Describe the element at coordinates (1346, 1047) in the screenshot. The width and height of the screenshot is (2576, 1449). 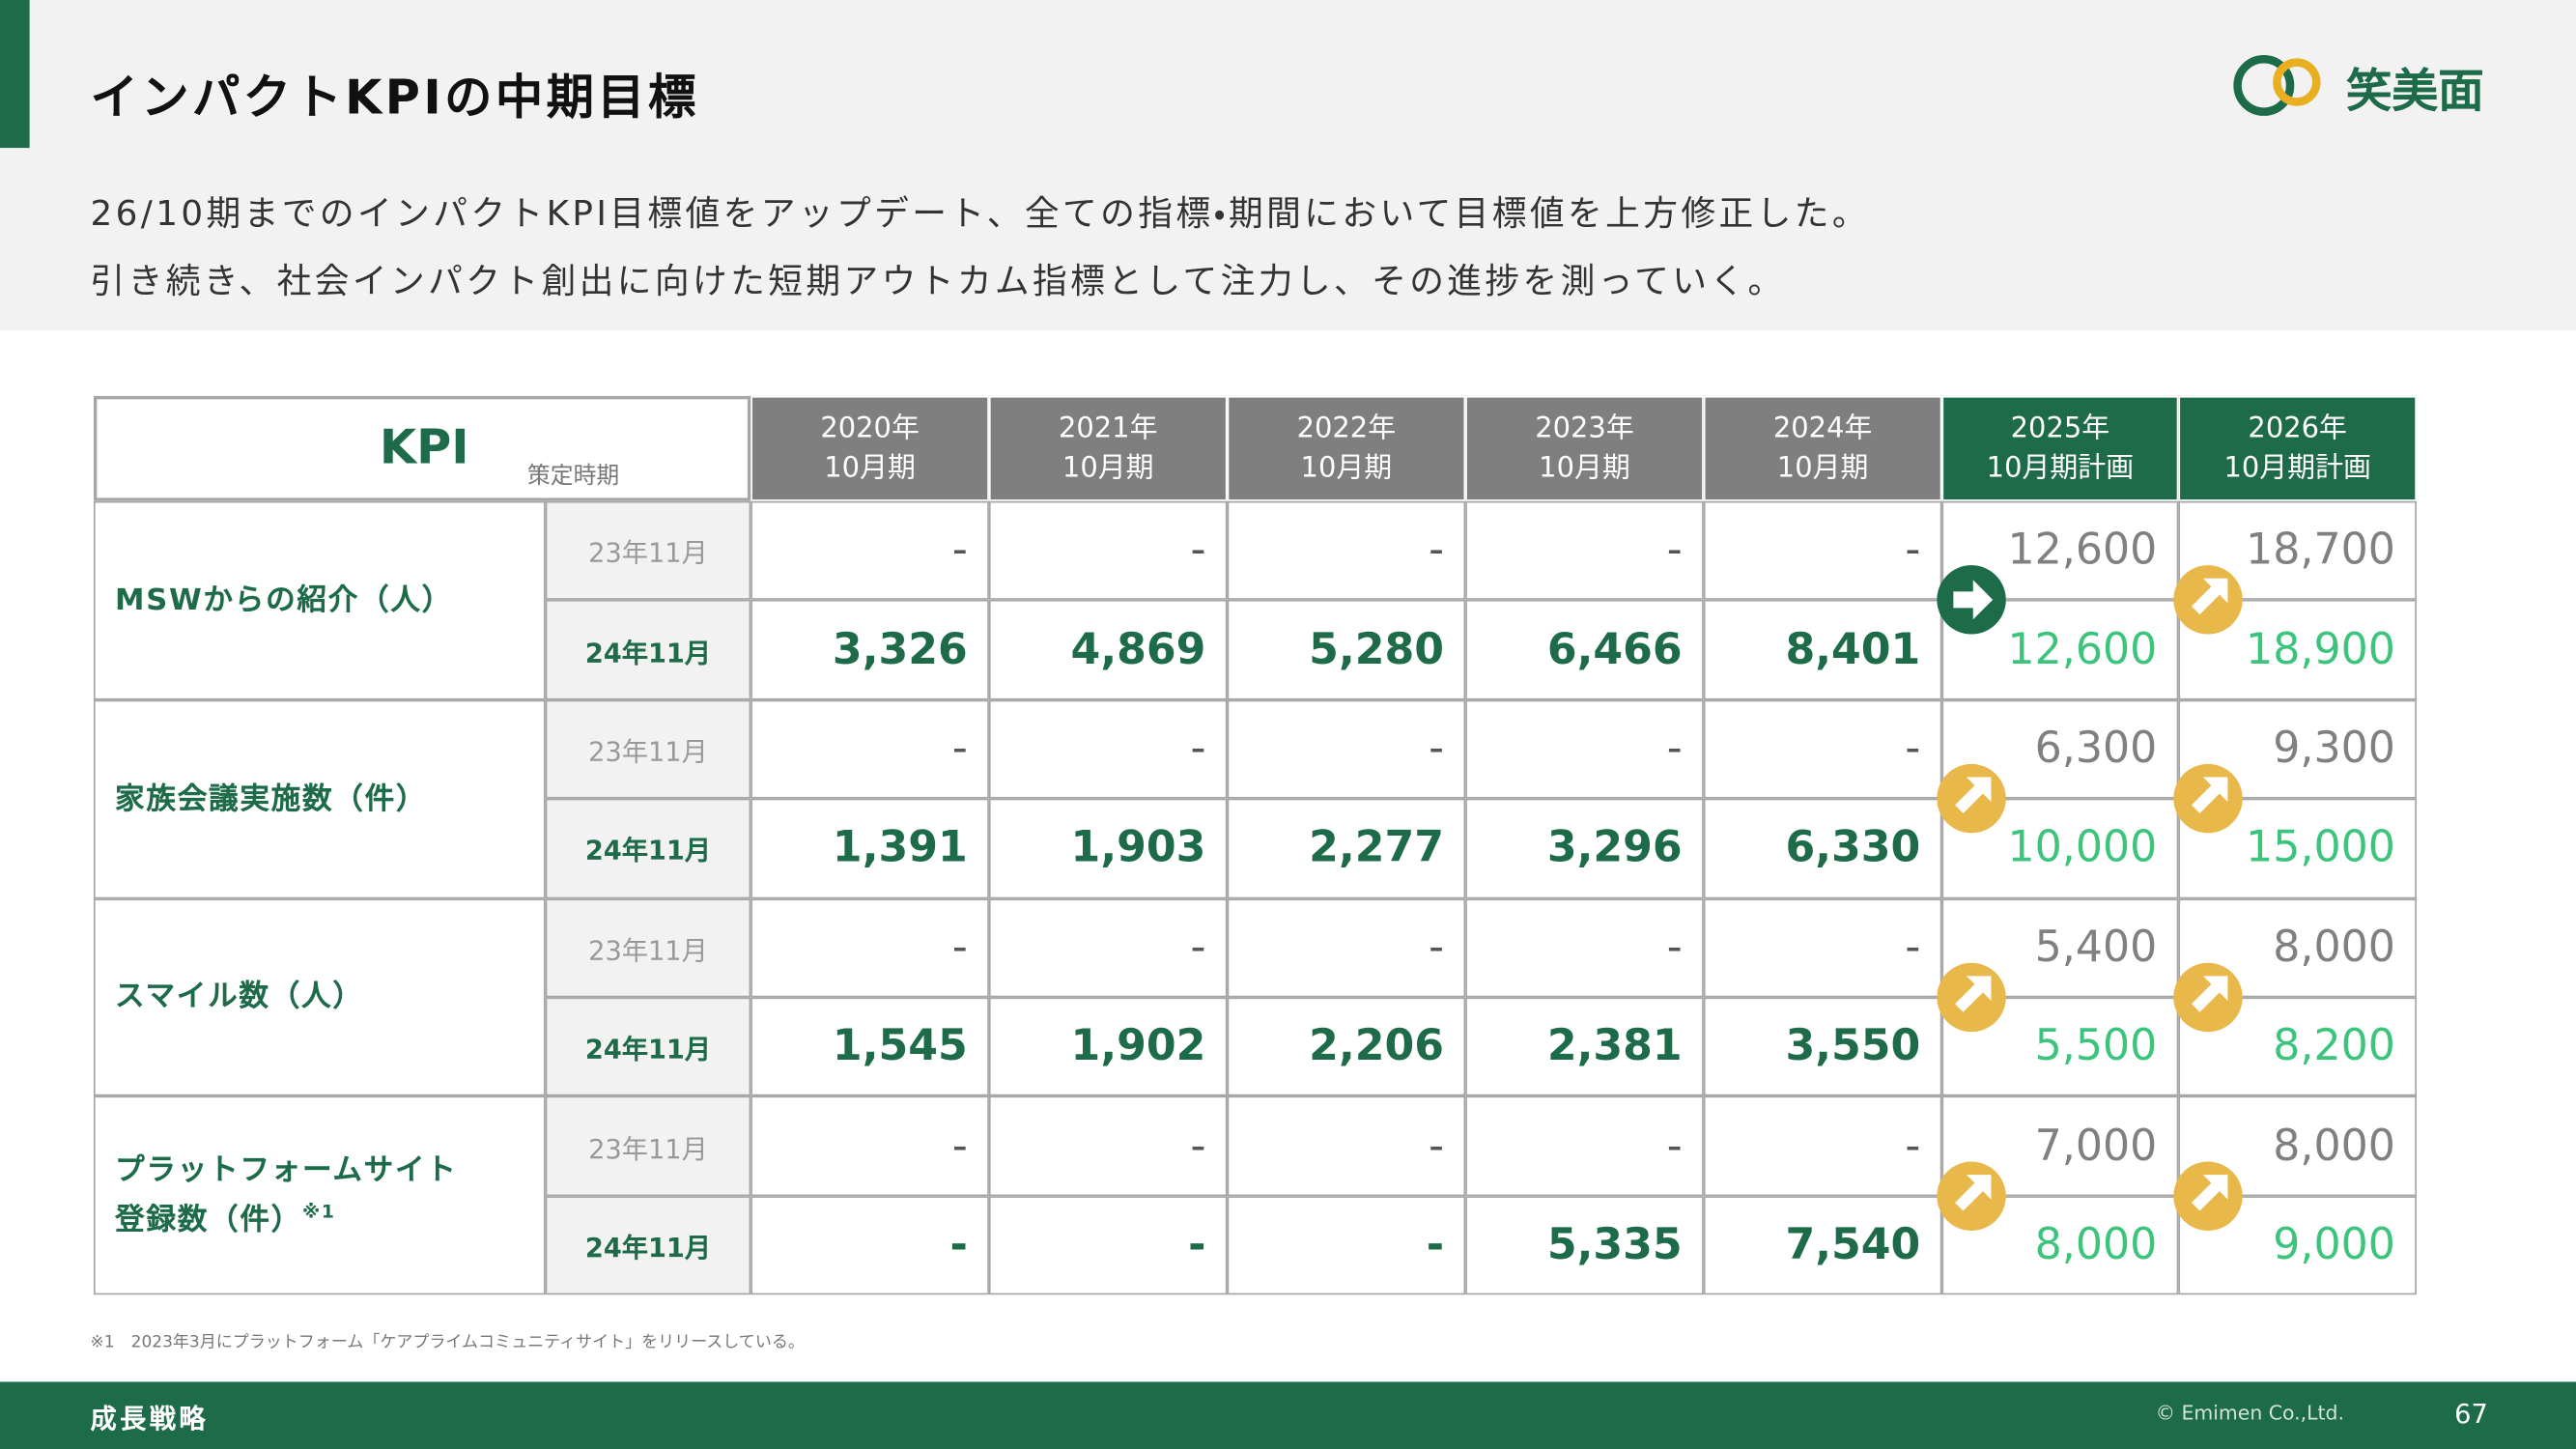
I see `value-cell: 2,206` at that location.